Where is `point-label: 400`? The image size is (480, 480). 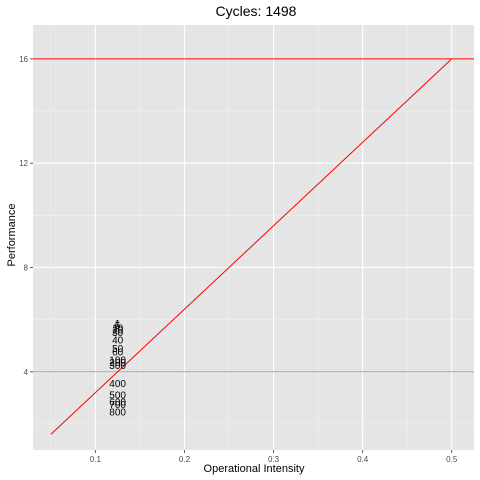
point-label: 400 is located at coordinates (117, 384).